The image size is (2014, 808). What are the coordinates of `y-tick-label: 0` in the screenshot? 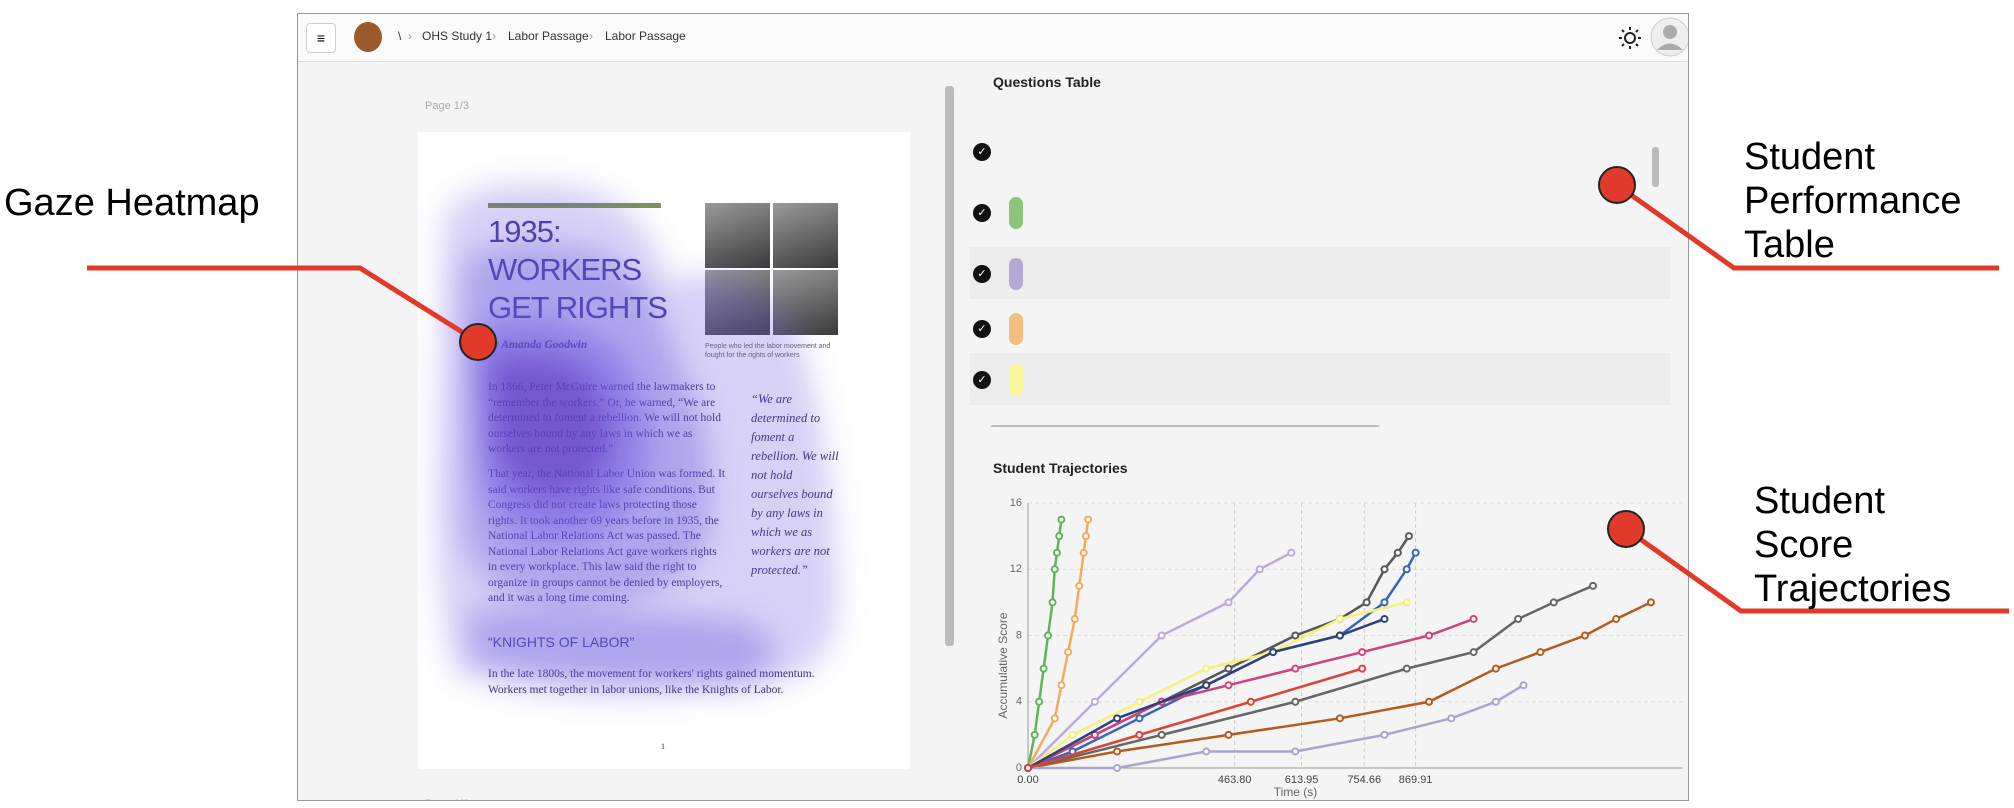 It's located at (1019, 768).